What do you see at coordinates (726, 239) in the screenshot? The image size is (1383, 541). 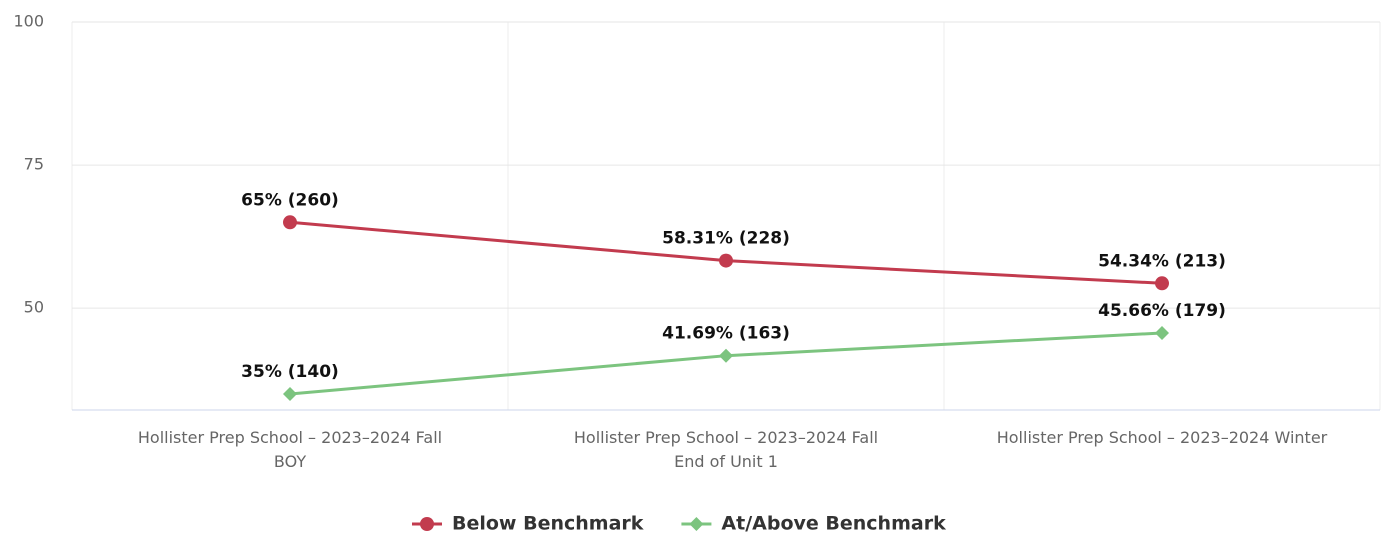 I see `data-label: 58.31% (228)` at bounding box center [726, 239].